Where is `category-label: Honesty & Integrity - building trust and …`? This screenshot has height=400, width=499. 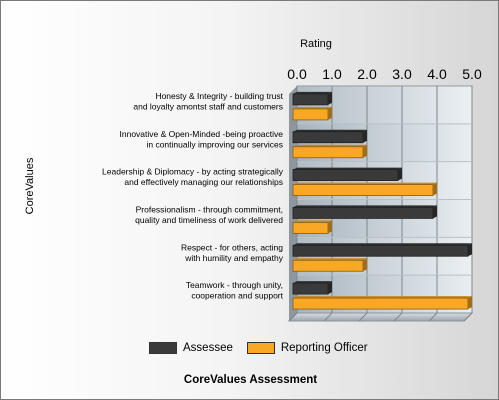 category-label: Honesty & Integrity - building trust and … is located at coordinates (208, 101).